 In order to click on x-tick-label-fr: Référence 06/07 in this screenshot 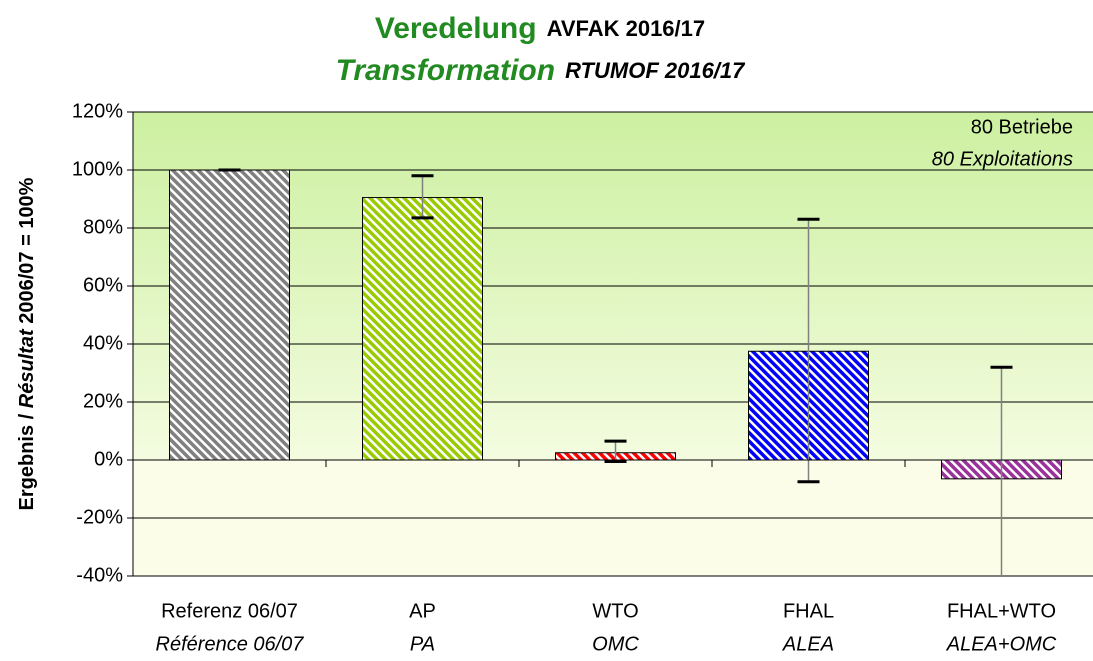, I will do `click(230, 644)`.